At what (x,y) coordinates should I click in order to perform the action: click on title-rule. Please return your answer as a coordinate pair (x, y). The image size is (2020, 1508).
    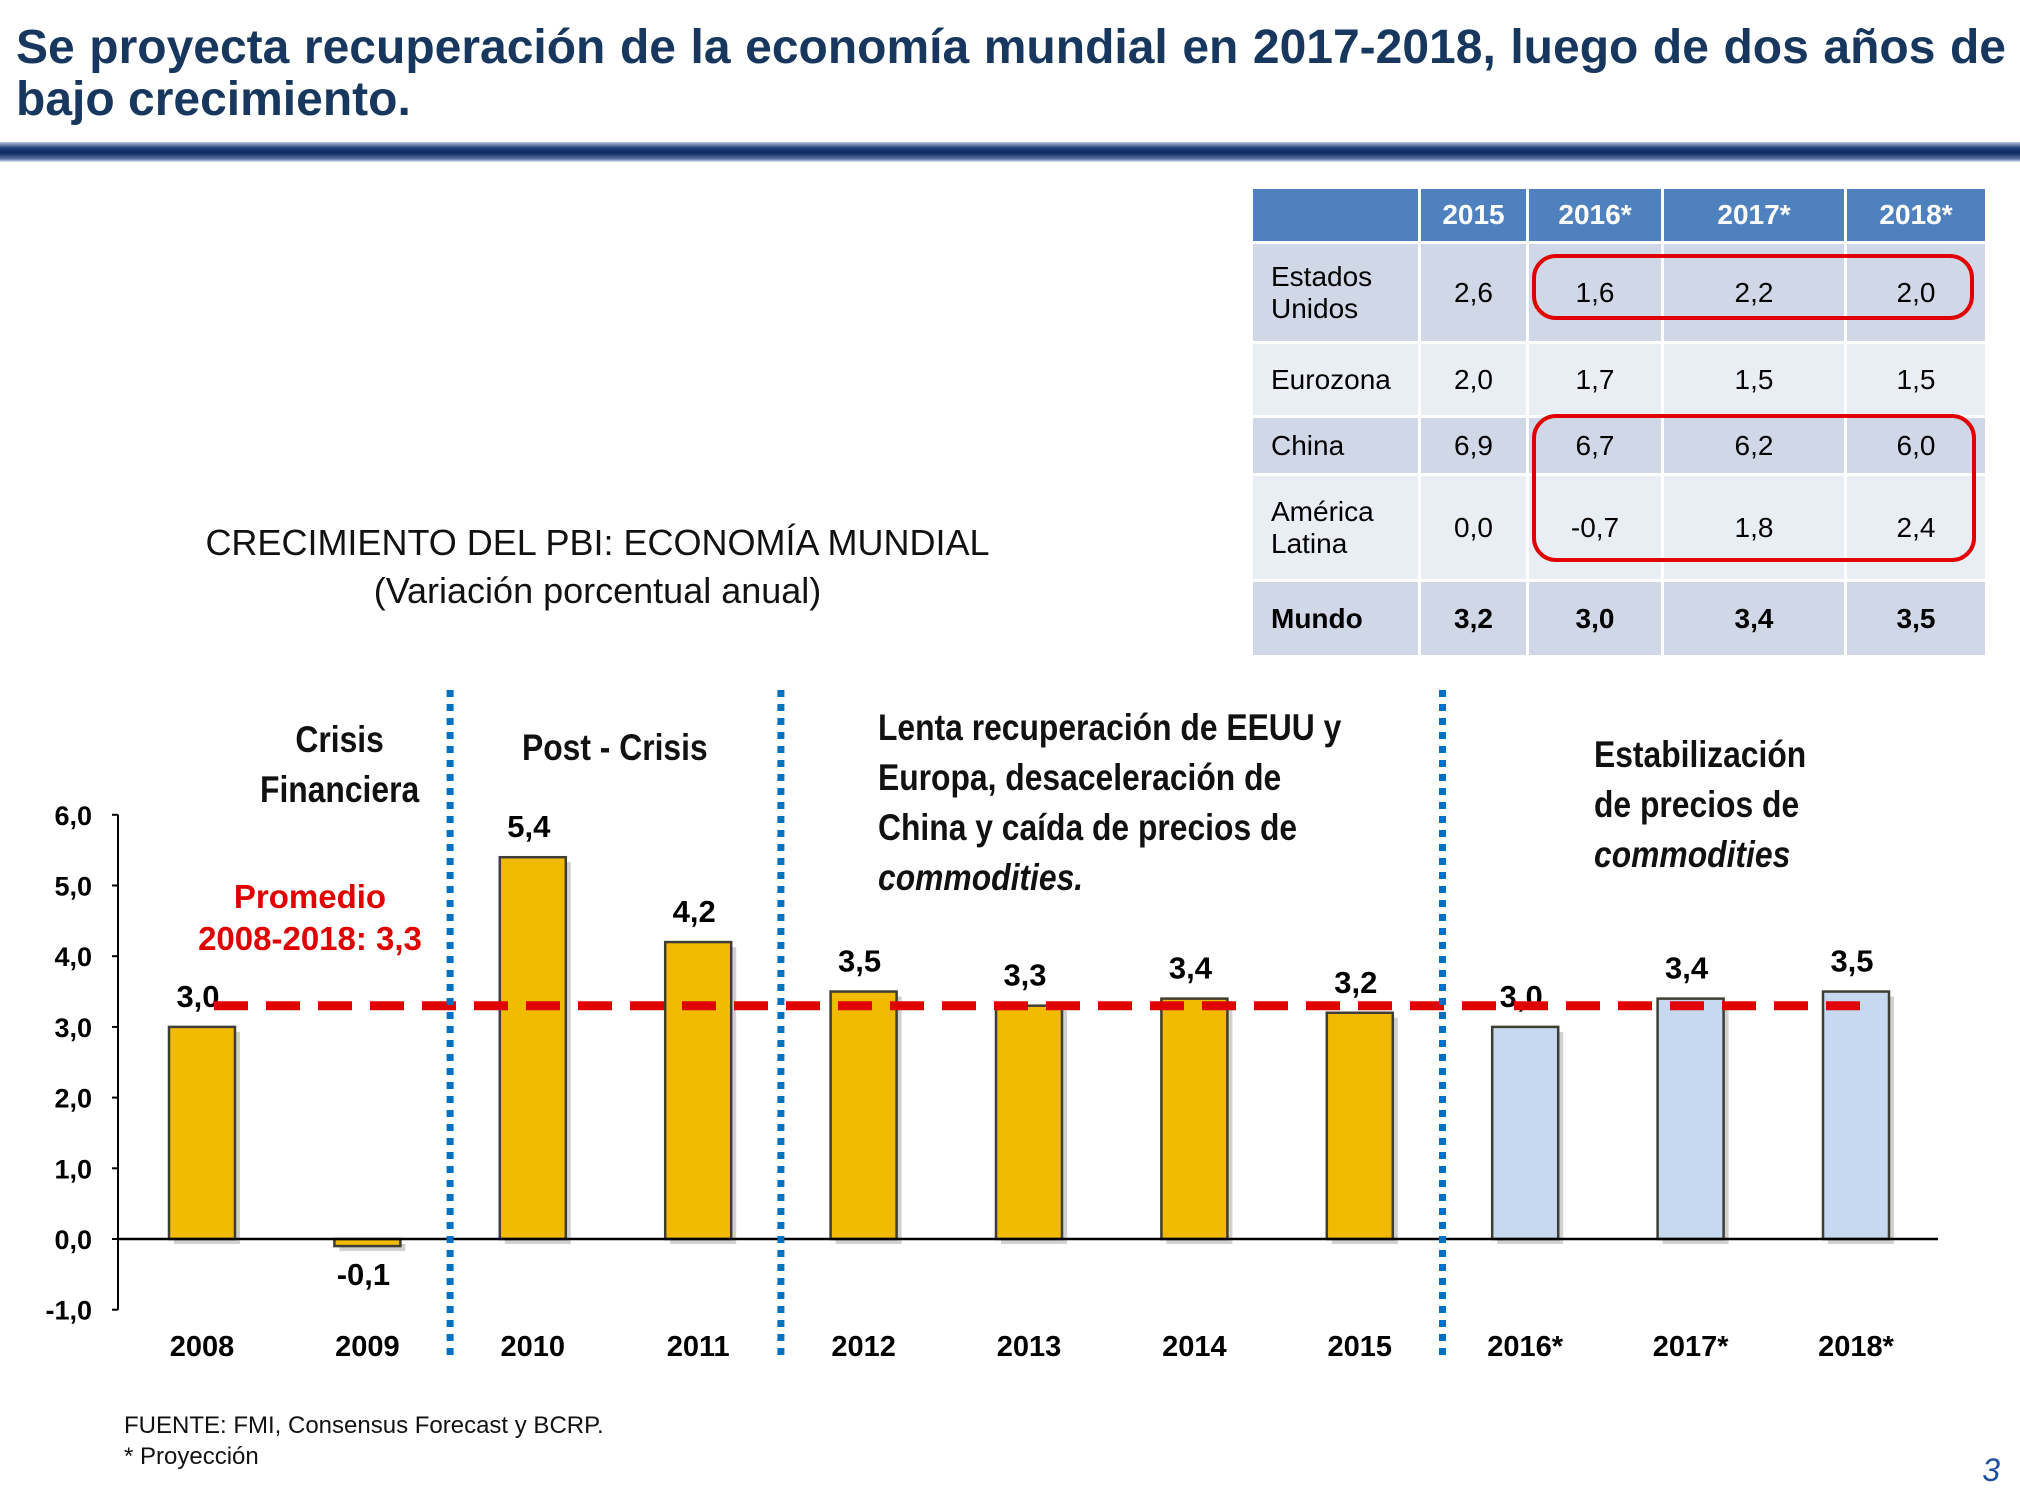
    Looking at the image, I should click on (1010, 152).